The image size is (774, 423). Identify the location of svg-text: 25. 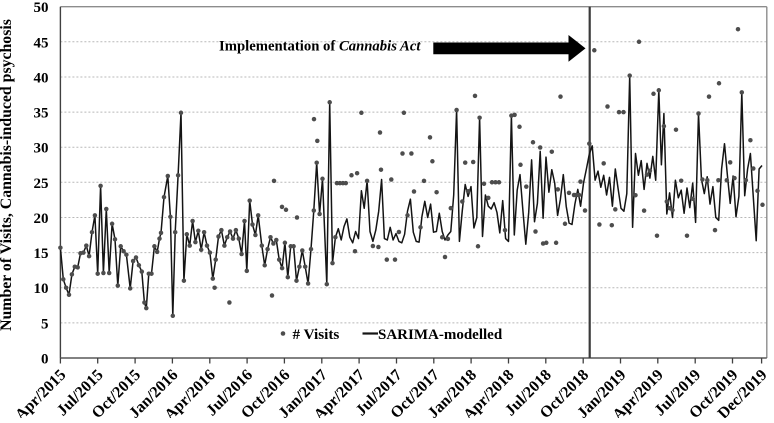
(41, 184).